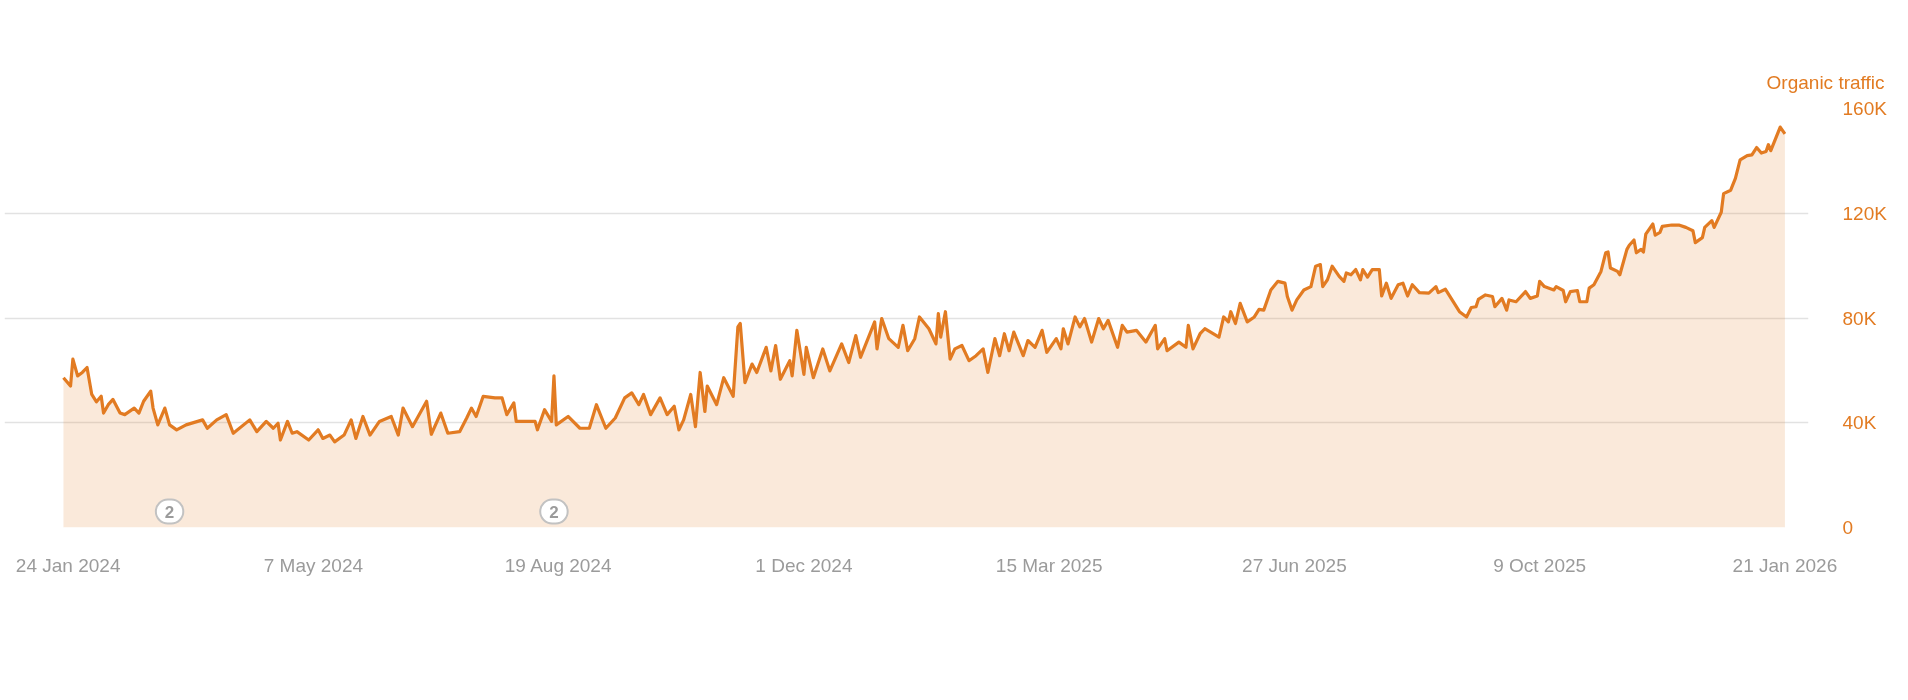 Image resolution: width=1908 pixels, height=700 pixels. Describe the element at coordinates (1865, 108) in the screenshot. I see `y-tick-label: 160K` at that location.